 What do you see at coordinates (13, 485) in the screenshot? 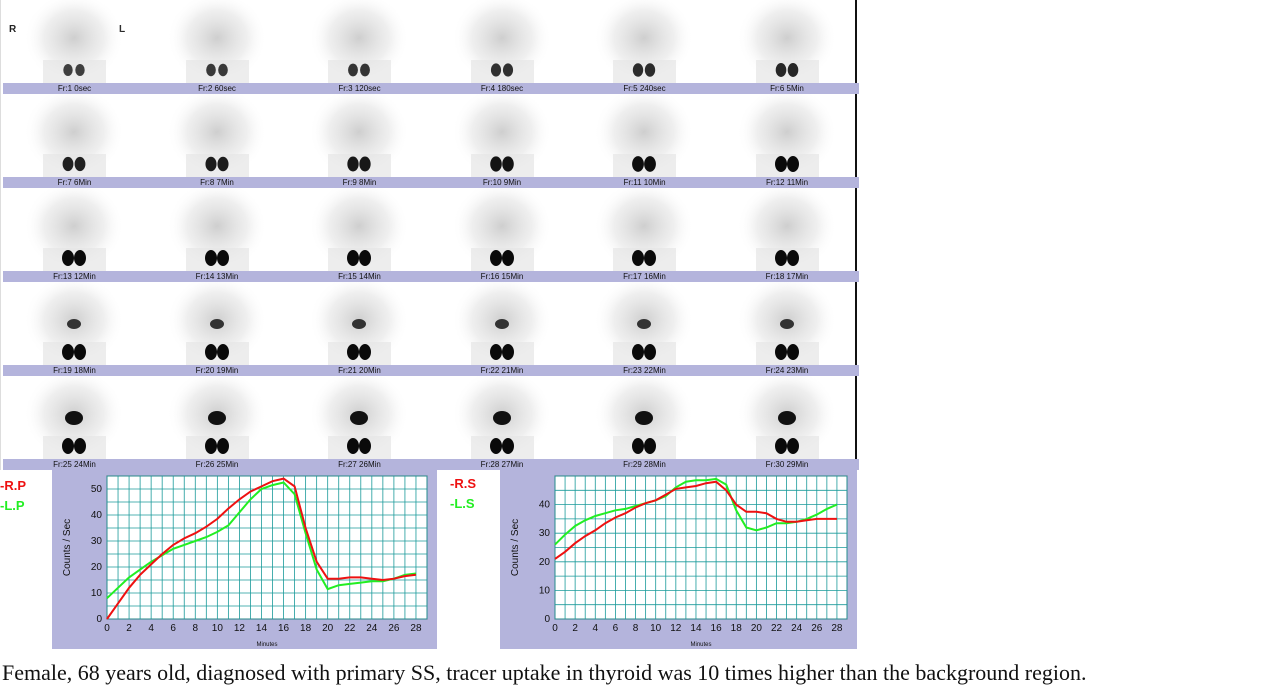
I see `legend-right-parotid: -R.P` at bounding box center [13, 485].